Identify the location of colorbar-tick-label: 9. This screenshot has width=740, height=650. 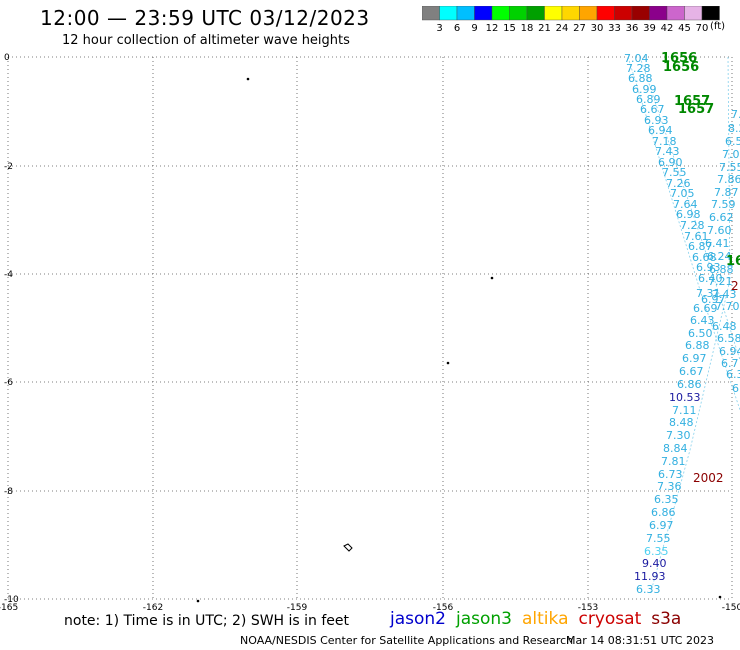
(474, 28).